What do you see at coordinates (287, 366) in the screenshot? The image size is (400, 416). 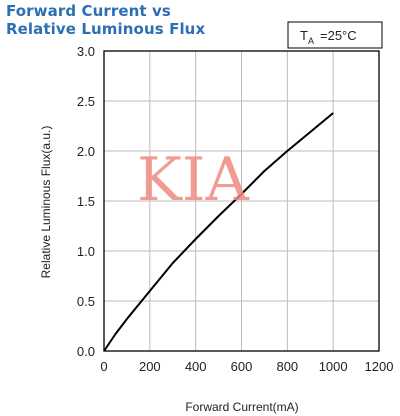 I see `x-tick-label: 800` at bounding box center [287, 366].